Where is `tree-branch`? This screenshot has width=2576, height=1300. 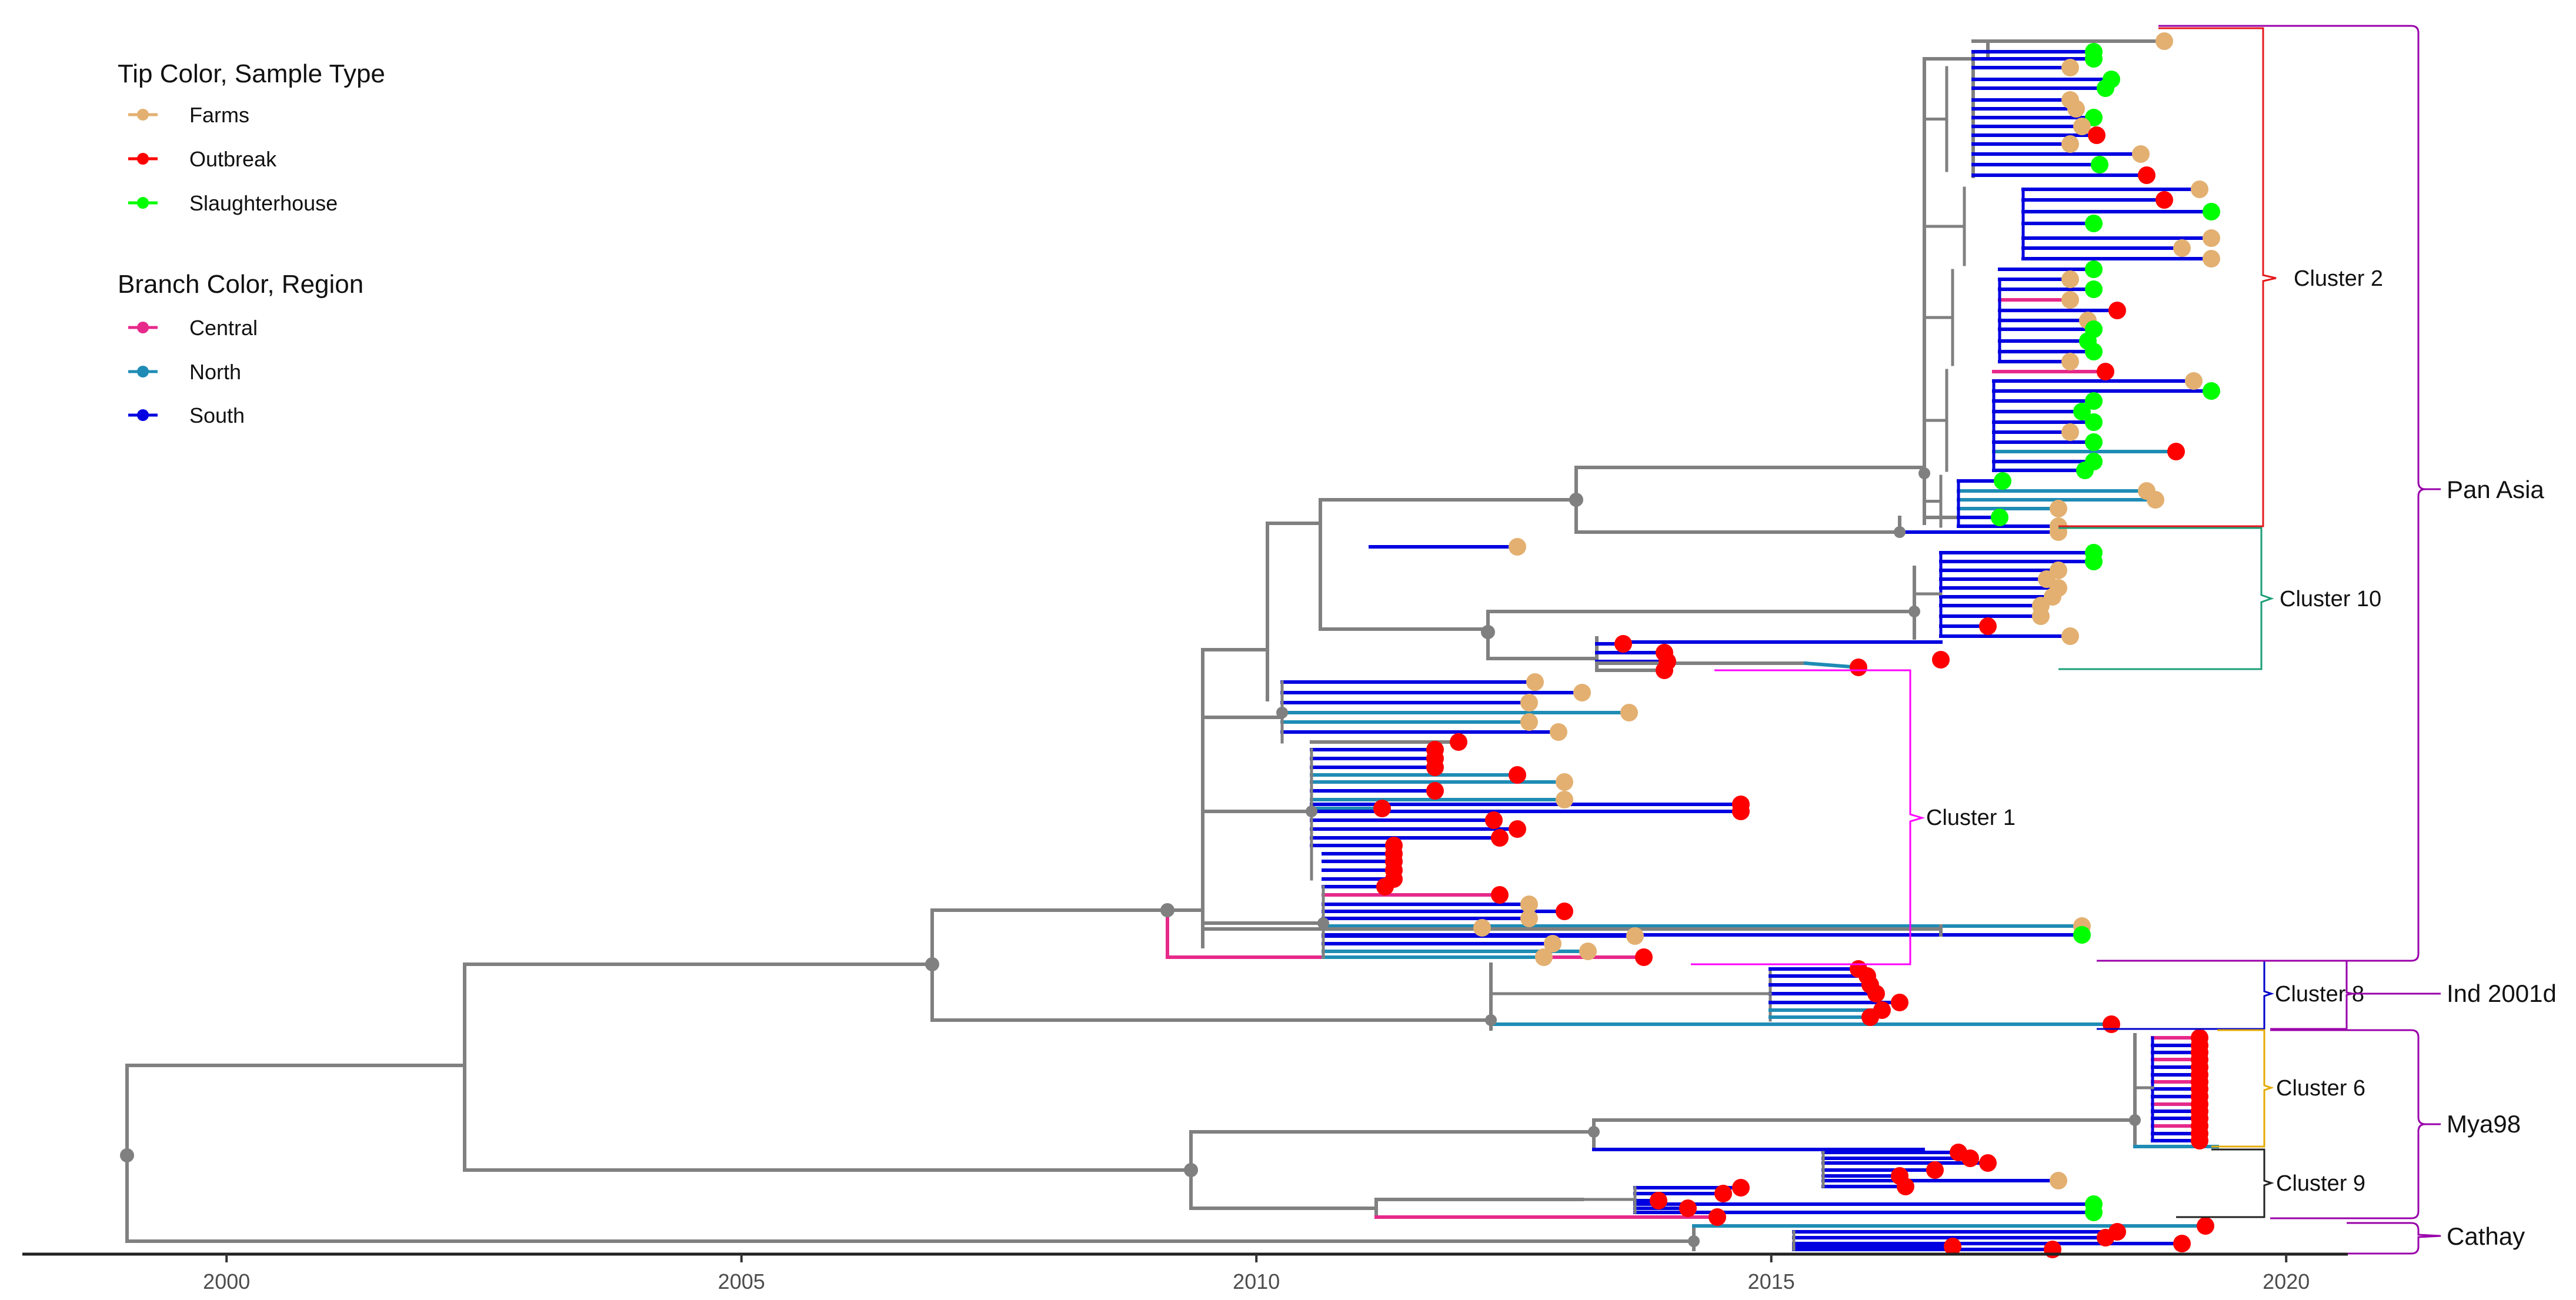
tree-branch is located at coordinates (1832, 665).